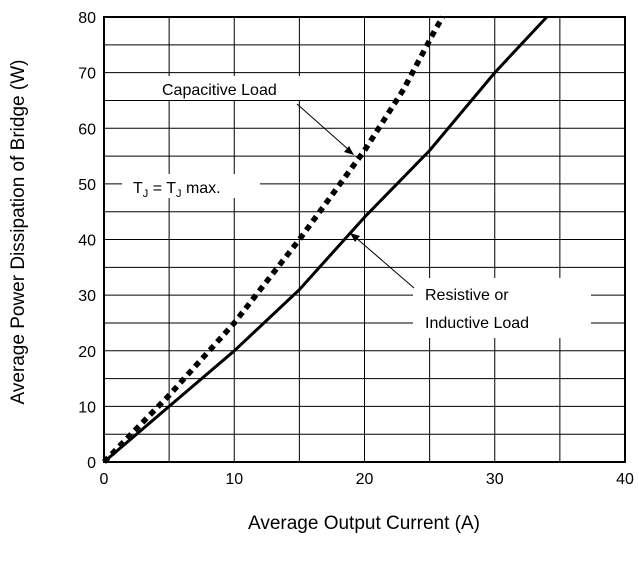 The height and width of the screenshot is (562, 639). Describe the element at coordinates (87, 407) in the screenshot. I see `y-tick-label: 10` at that location.